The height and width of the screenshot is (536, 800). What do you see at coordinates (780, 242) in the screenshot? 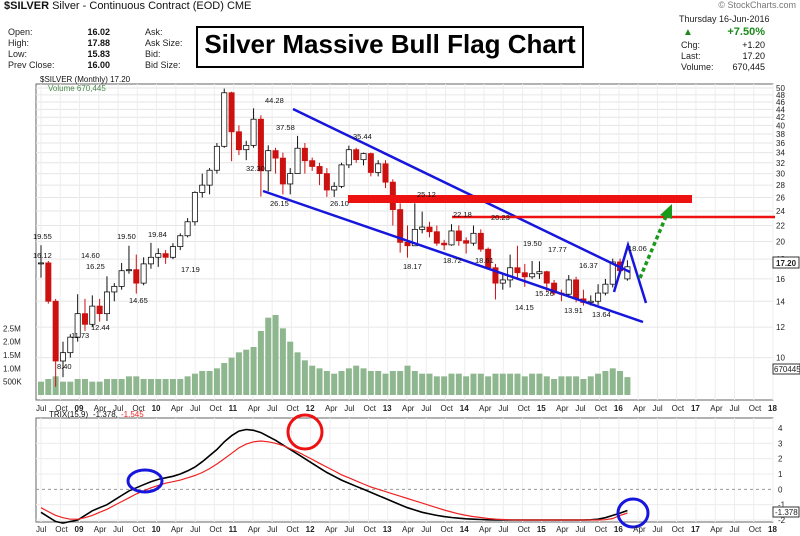
I see `price-y-tick: 20` at bounding box center [780, 242].